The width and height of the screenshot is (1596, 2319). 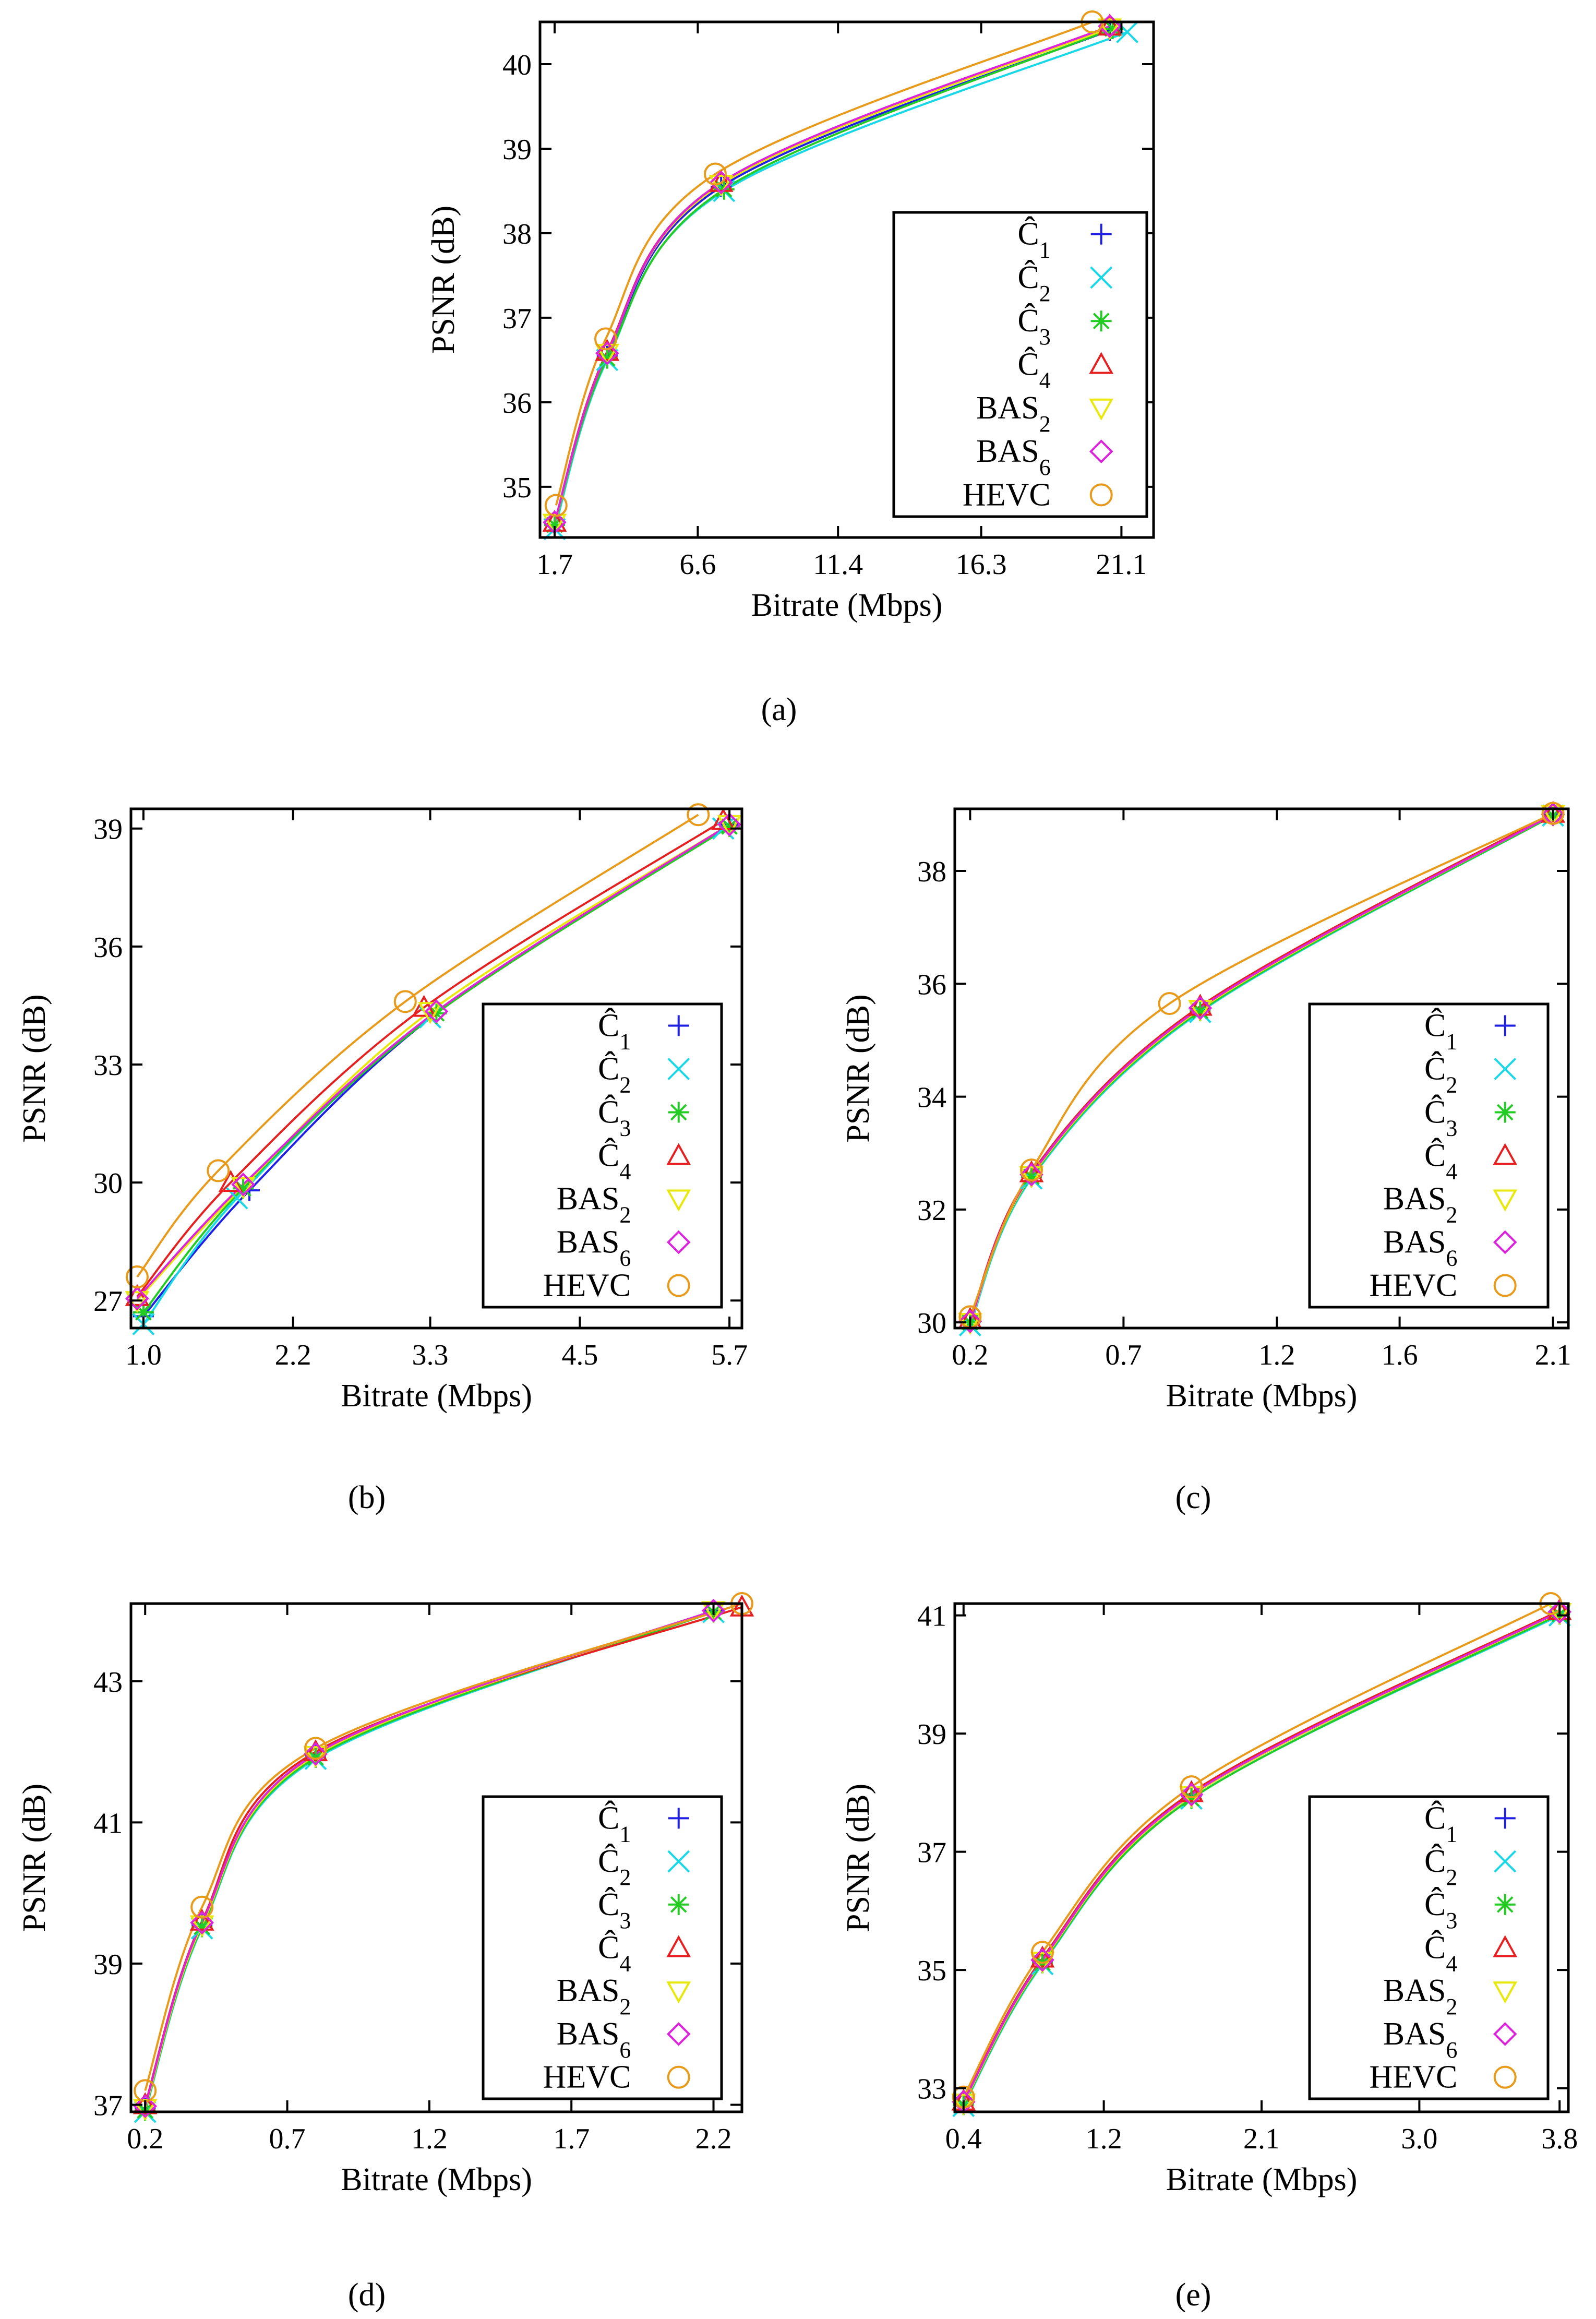 I want to click on x-tick-label: 0.2, so click(x=970, y=1355).